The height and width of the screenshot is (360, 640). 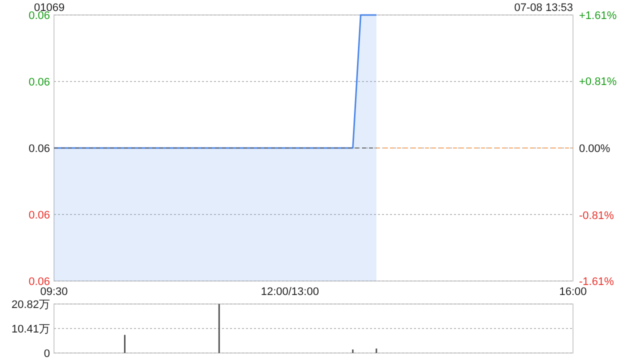 I want to click on y2-tick-label: +1.61%, so click(x=598, y=16).